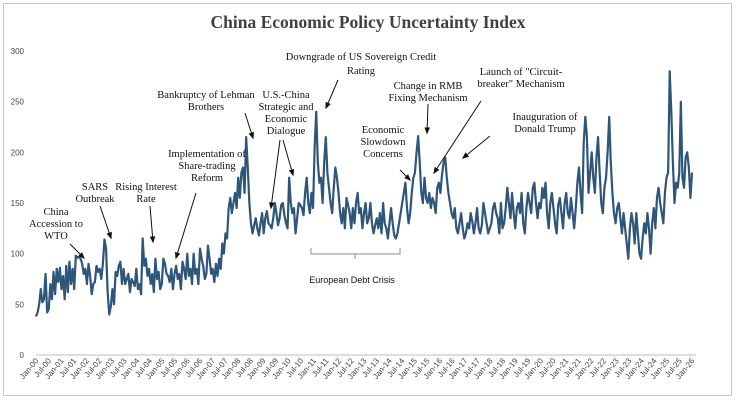  What do you see at coordinates (520, 84) in the screenshot?
I see `annotation-line: breaker" Mechanism` at bounding box center [520, 84].